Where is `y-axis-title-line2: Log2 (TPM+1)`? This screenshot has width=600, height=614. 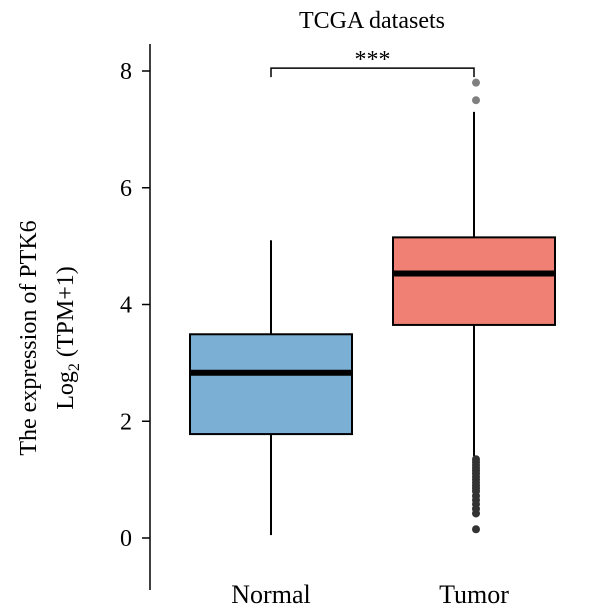
y-axis-title-line2: Log2 (TPM+1) is located at coordinates (68, 338).